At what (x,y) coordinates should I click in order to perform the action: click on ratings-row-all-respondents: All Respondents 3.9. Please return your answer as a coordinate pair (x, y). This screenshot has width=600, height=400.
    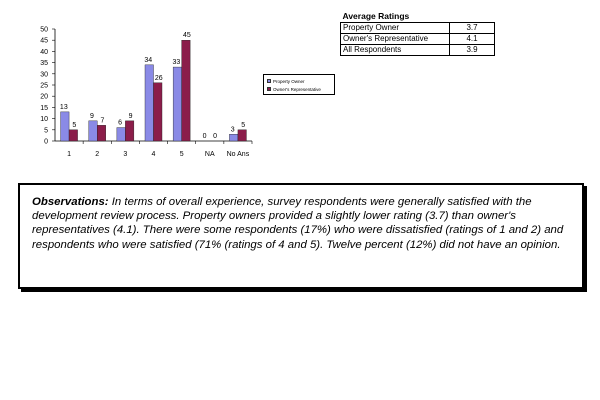
    Looking at the image, I should click on (417, 50).